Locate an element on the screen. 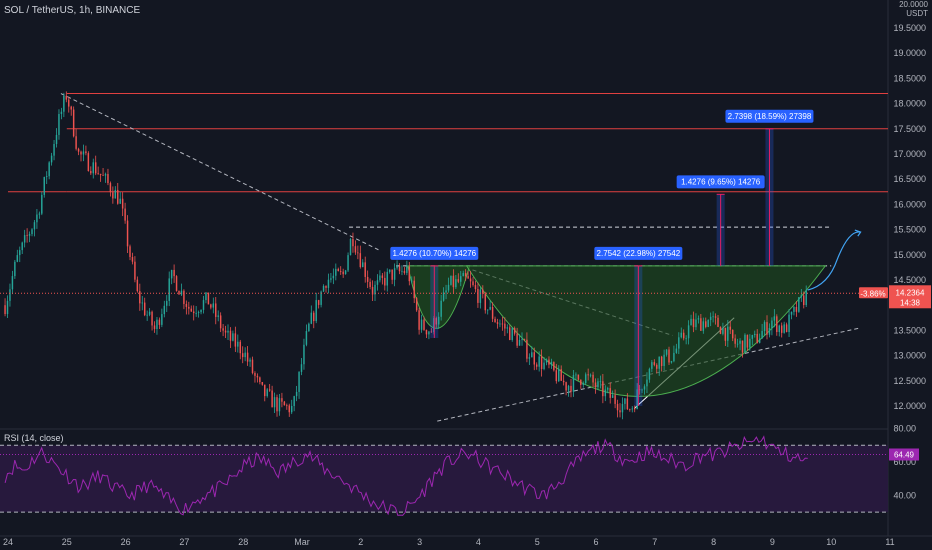 The image size is (932, 550). time-tick-label: 26 is located at coordinates (126, 542).